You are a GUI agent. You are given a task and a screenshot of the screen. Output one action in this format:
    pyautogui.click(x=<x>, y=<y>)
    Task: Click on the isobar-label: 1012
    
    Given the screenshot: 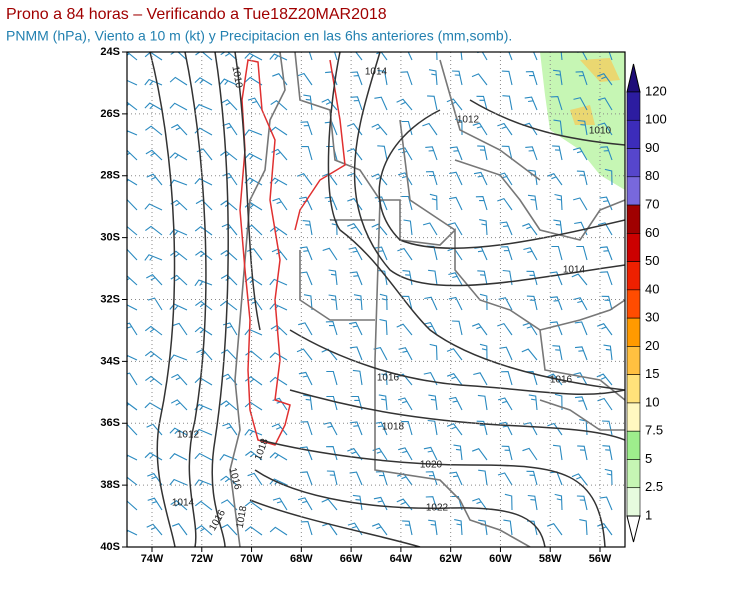 What is the action you would take?
    pyautogui.click(x=188, y=435)
    